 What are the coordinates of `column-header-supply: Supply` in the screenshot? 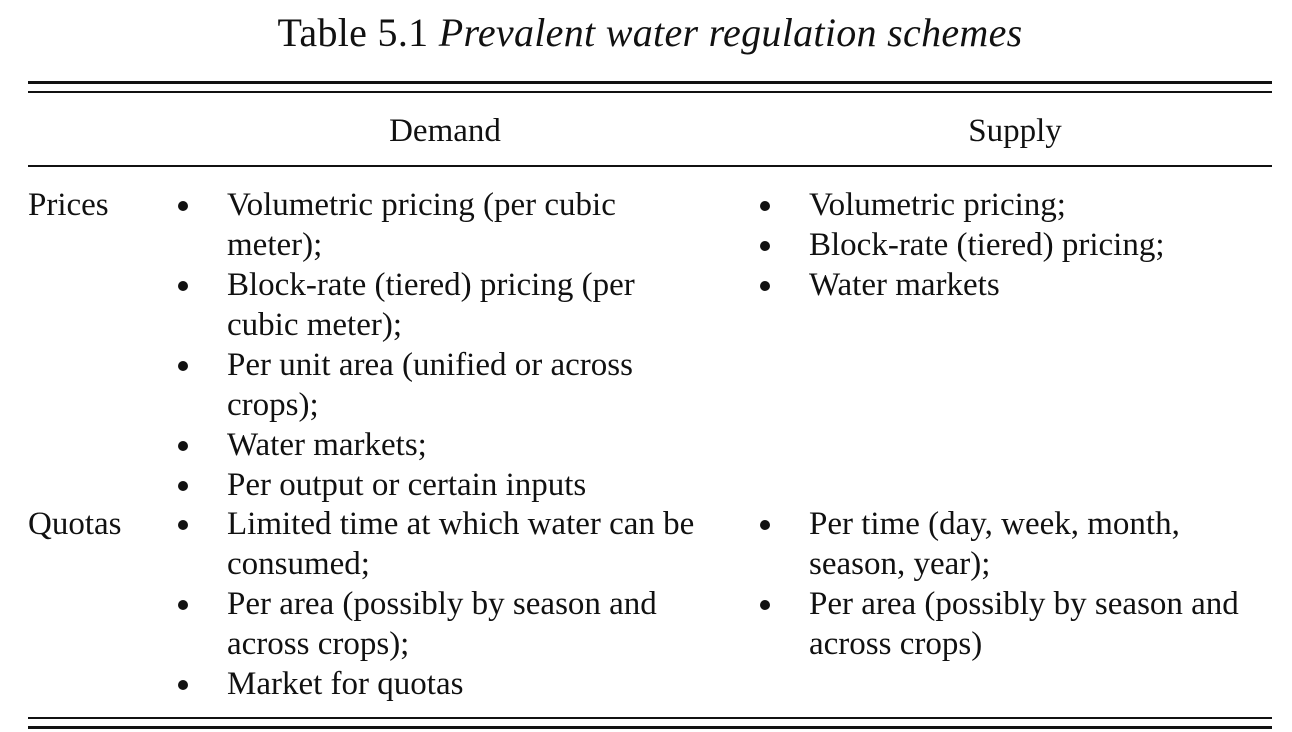 It's located at (1015, 131).